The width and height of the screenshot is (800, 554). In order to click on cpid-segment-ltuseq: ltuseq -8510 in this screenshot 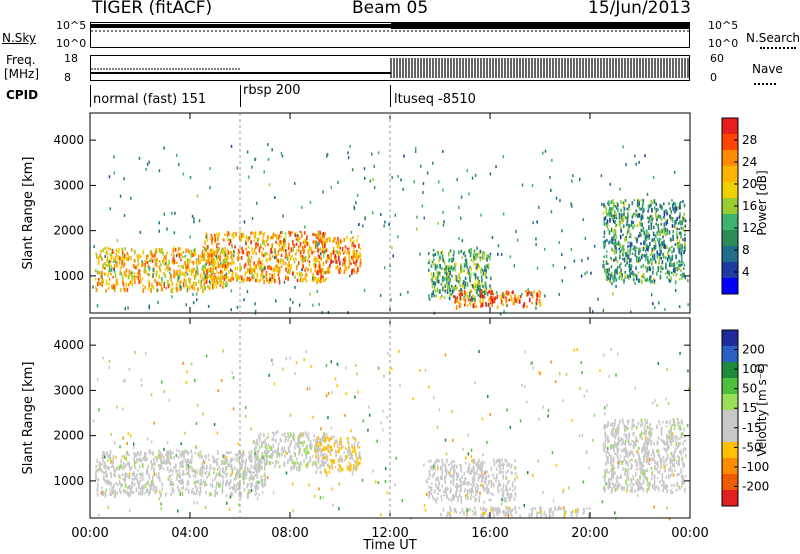, I will do `click(435, 99)`.